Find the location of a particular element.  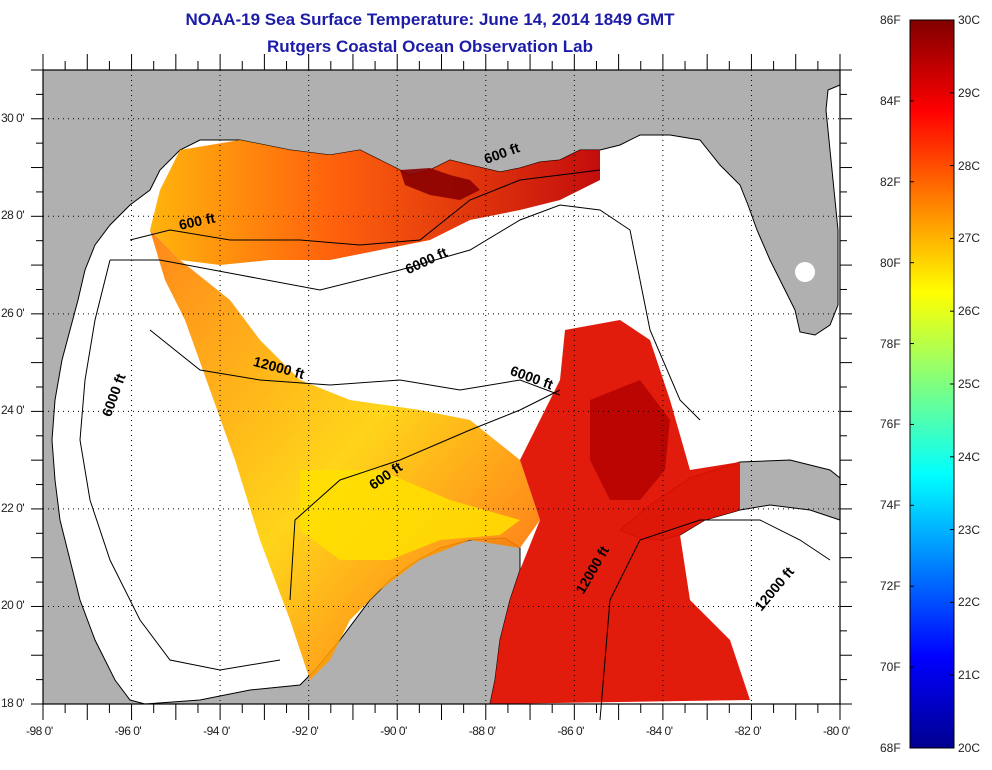

colorbar-celsius-label: 24C is located at coordinates (969, 456).